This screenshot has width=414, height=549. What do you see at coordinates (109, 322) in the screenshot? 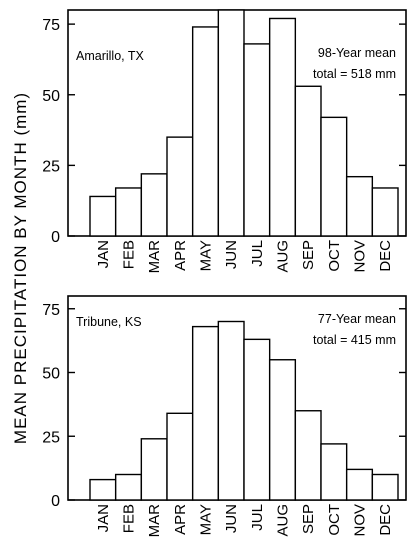
I see `station-label: Tribune, KS` at bounding box center [109, 322].